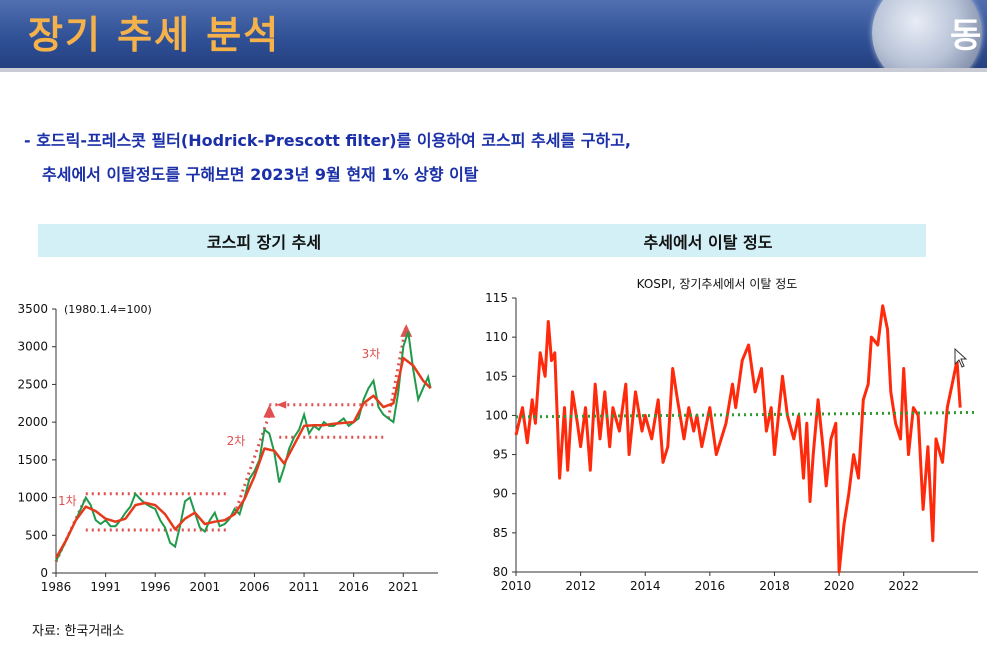  I want to click on y-tick-label: 3500, so click(32, 309).